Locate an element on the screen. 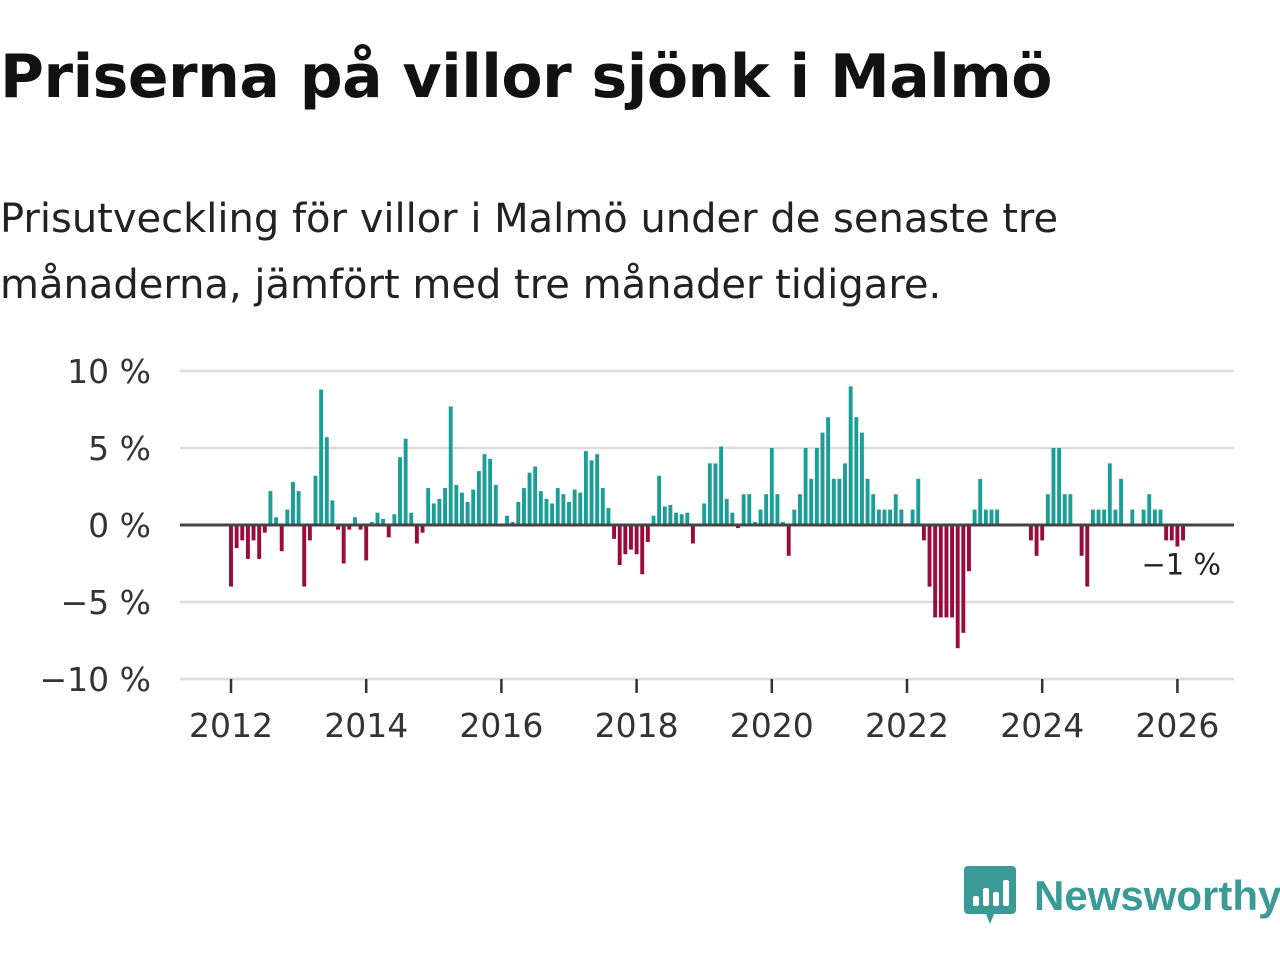 This screenshot has width=1280, height=960. x-tick-label: 2026 is located at coordinates (1177, 725).